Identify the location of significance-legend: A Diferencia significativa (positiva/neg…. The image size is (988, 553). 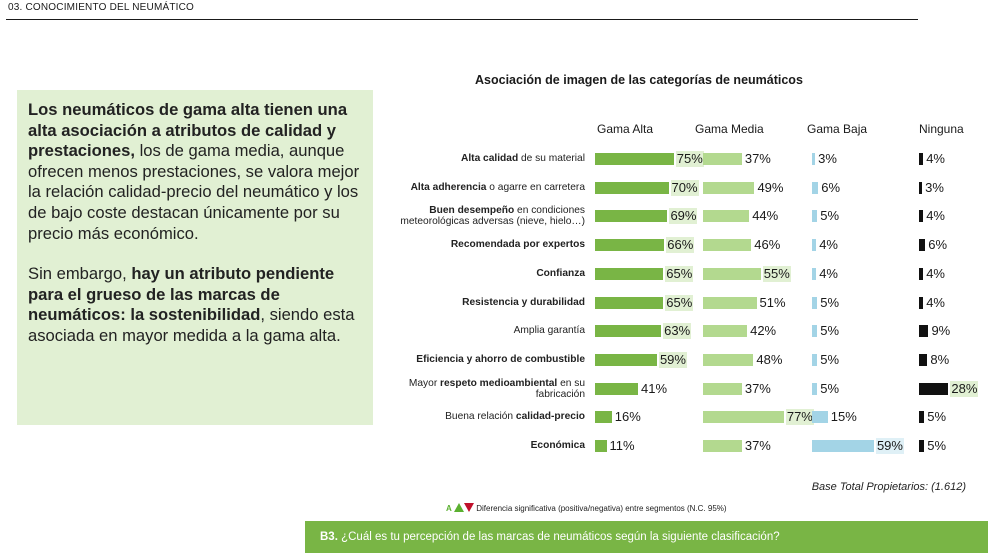
(586, 508).